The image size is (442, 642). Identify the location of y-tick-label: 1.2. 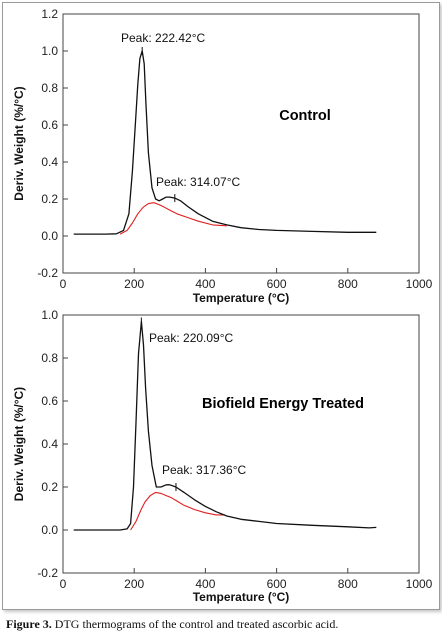
(49, 14).